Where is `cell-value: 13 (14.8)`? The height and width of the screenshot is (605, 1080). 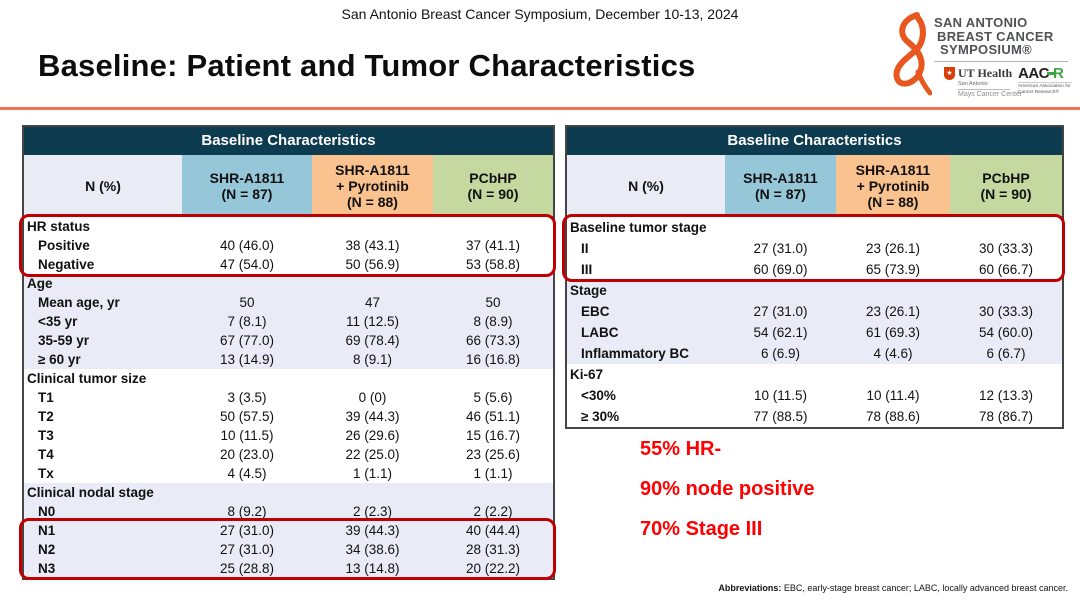 cell-value: 13 (14.8) is located at coordinates (372, 568).